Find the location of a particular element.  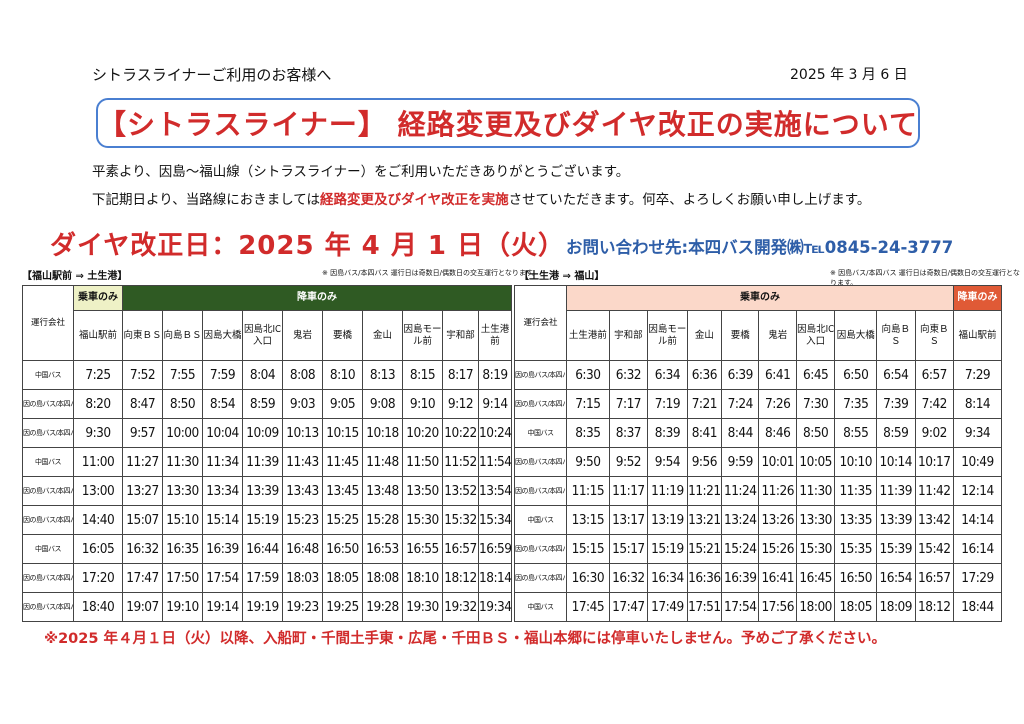

intro-line-1: 平素より、因島～福山線（シトラスライナー）をご利用いただきありがとうございます。 is located at coordinates (361, 172).